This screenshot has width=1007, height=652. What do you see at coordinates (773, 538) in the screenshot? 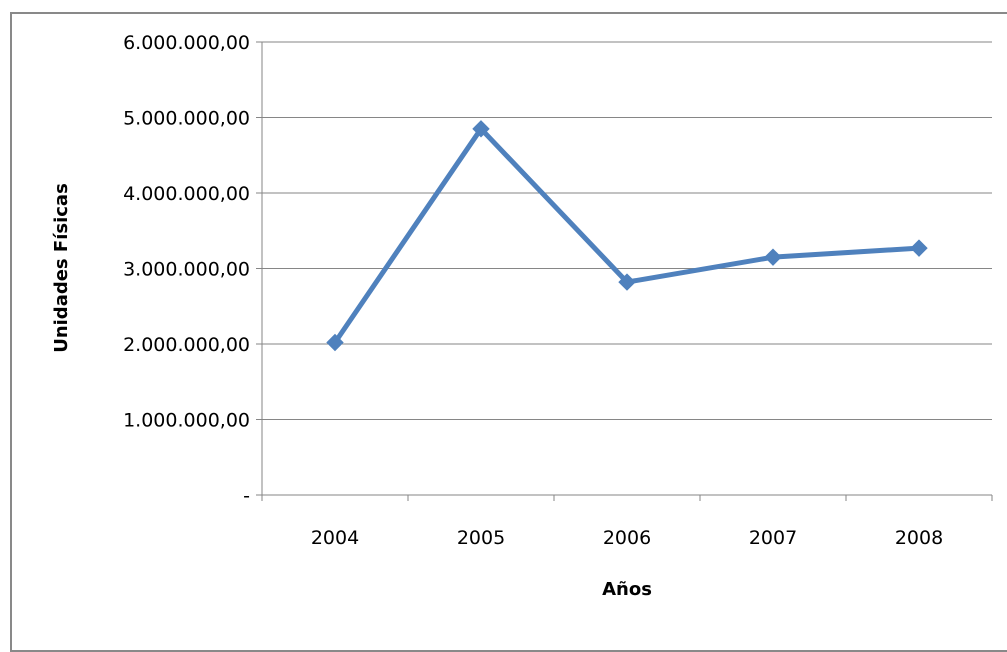
I see `x-tick-label: 2007` at bounding box center [773, 538].